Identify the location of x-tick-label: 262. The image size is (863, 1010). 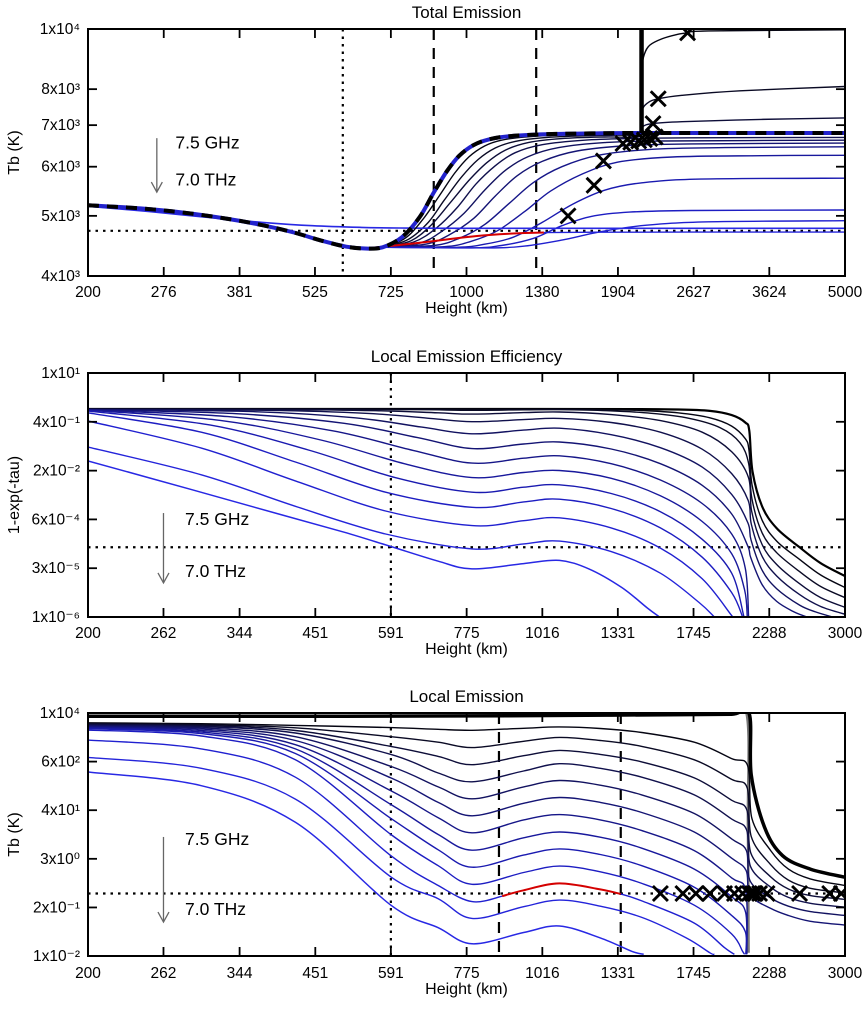
(164, 633).